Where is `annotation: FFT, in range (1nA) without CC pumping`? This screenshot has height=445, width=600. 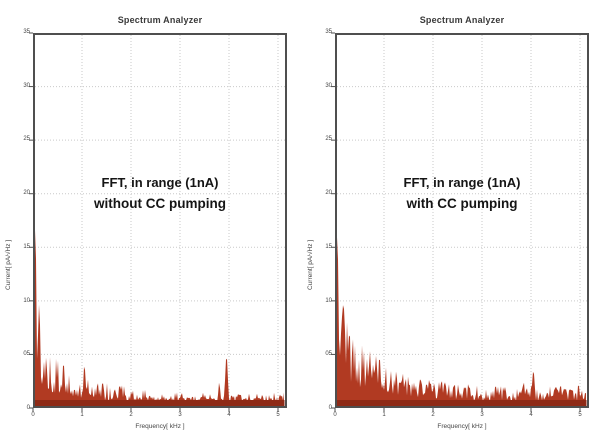
annotation: FFT, in range (1nA) without CC pumping is located at coordinates (160, 193).